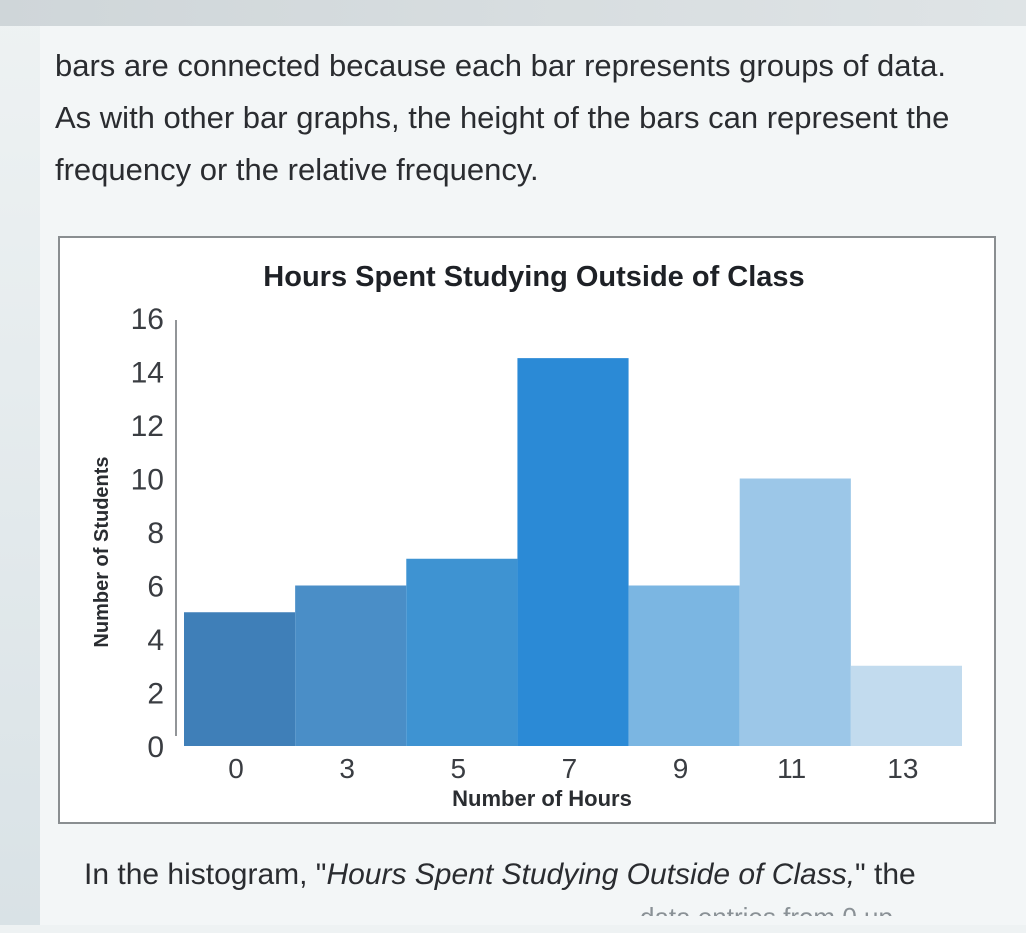  What do you see at coordinates (155, 640) in the screenshot?
I see `y-tick-label: 4` at bounding box center [155, 640].